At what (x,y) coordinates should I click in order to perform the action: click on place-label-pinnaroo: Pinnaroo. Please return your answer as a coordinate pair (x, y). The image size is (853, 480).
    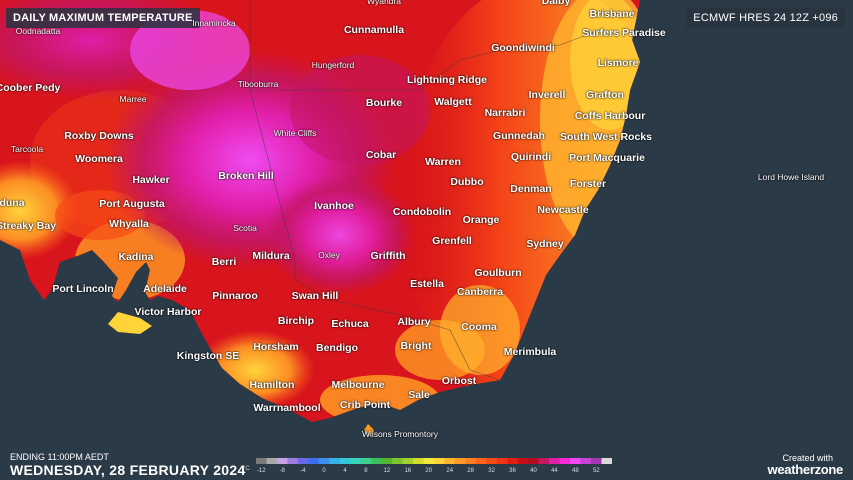
    Looking at the image, I should click on (235, 296).